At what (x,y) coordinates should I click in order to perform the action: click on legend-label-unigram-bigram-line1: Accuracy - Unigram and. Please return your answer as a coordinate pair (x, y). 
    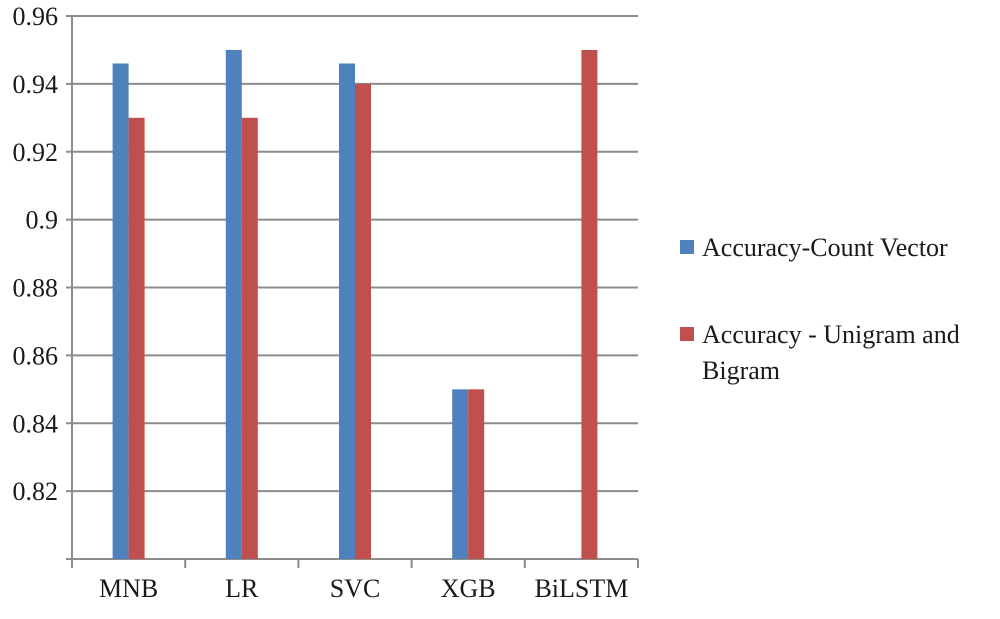
    Looking at the image, I should click on (831, 334).